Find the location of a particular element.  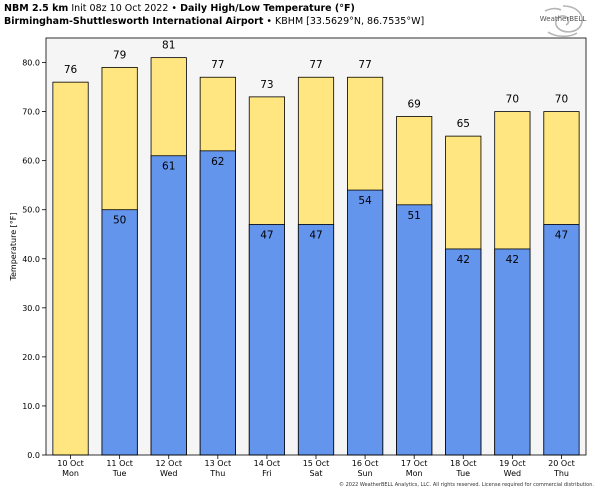

y-tick-label: 30.0 is located at coordinates (31, 308).